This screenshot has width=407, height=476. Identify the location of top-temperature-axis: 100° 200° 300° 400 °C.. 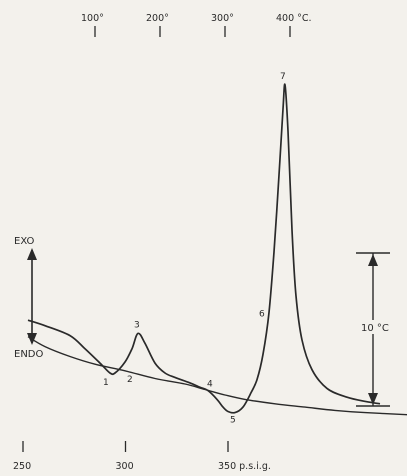
(196, 25).